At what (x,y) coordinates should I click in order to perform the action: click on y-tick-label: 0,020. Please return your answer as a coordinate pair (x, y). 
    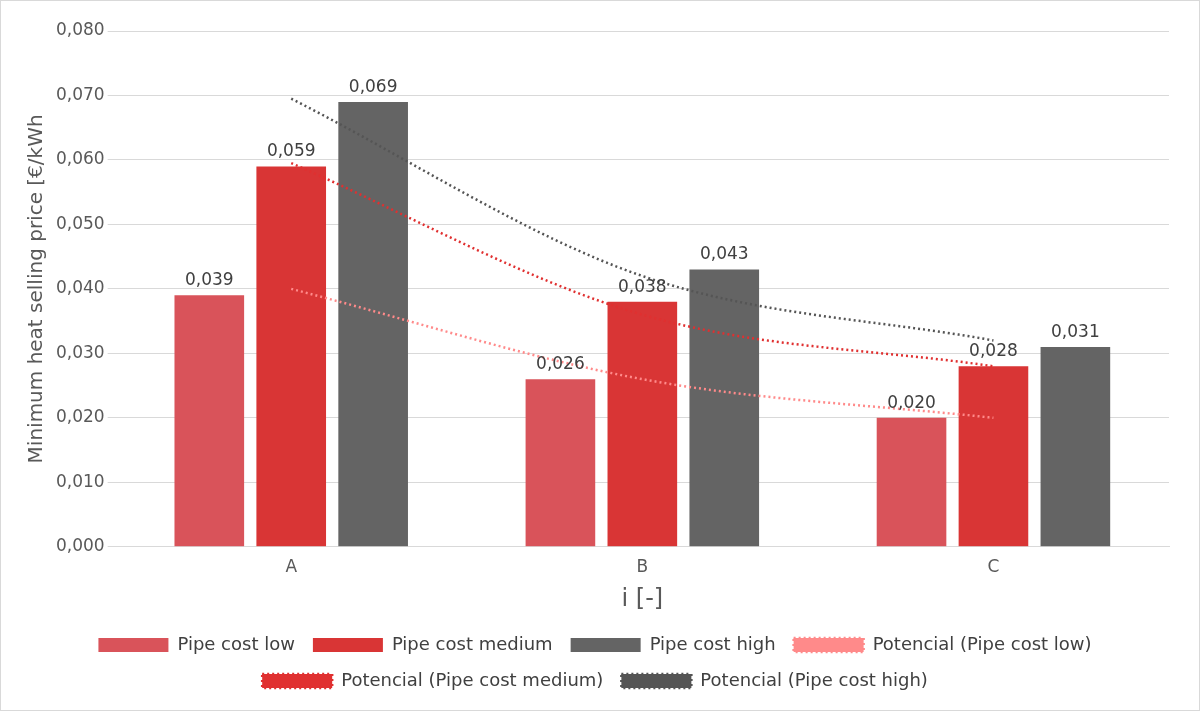
    Looking at the image, I should click on (80, 416).